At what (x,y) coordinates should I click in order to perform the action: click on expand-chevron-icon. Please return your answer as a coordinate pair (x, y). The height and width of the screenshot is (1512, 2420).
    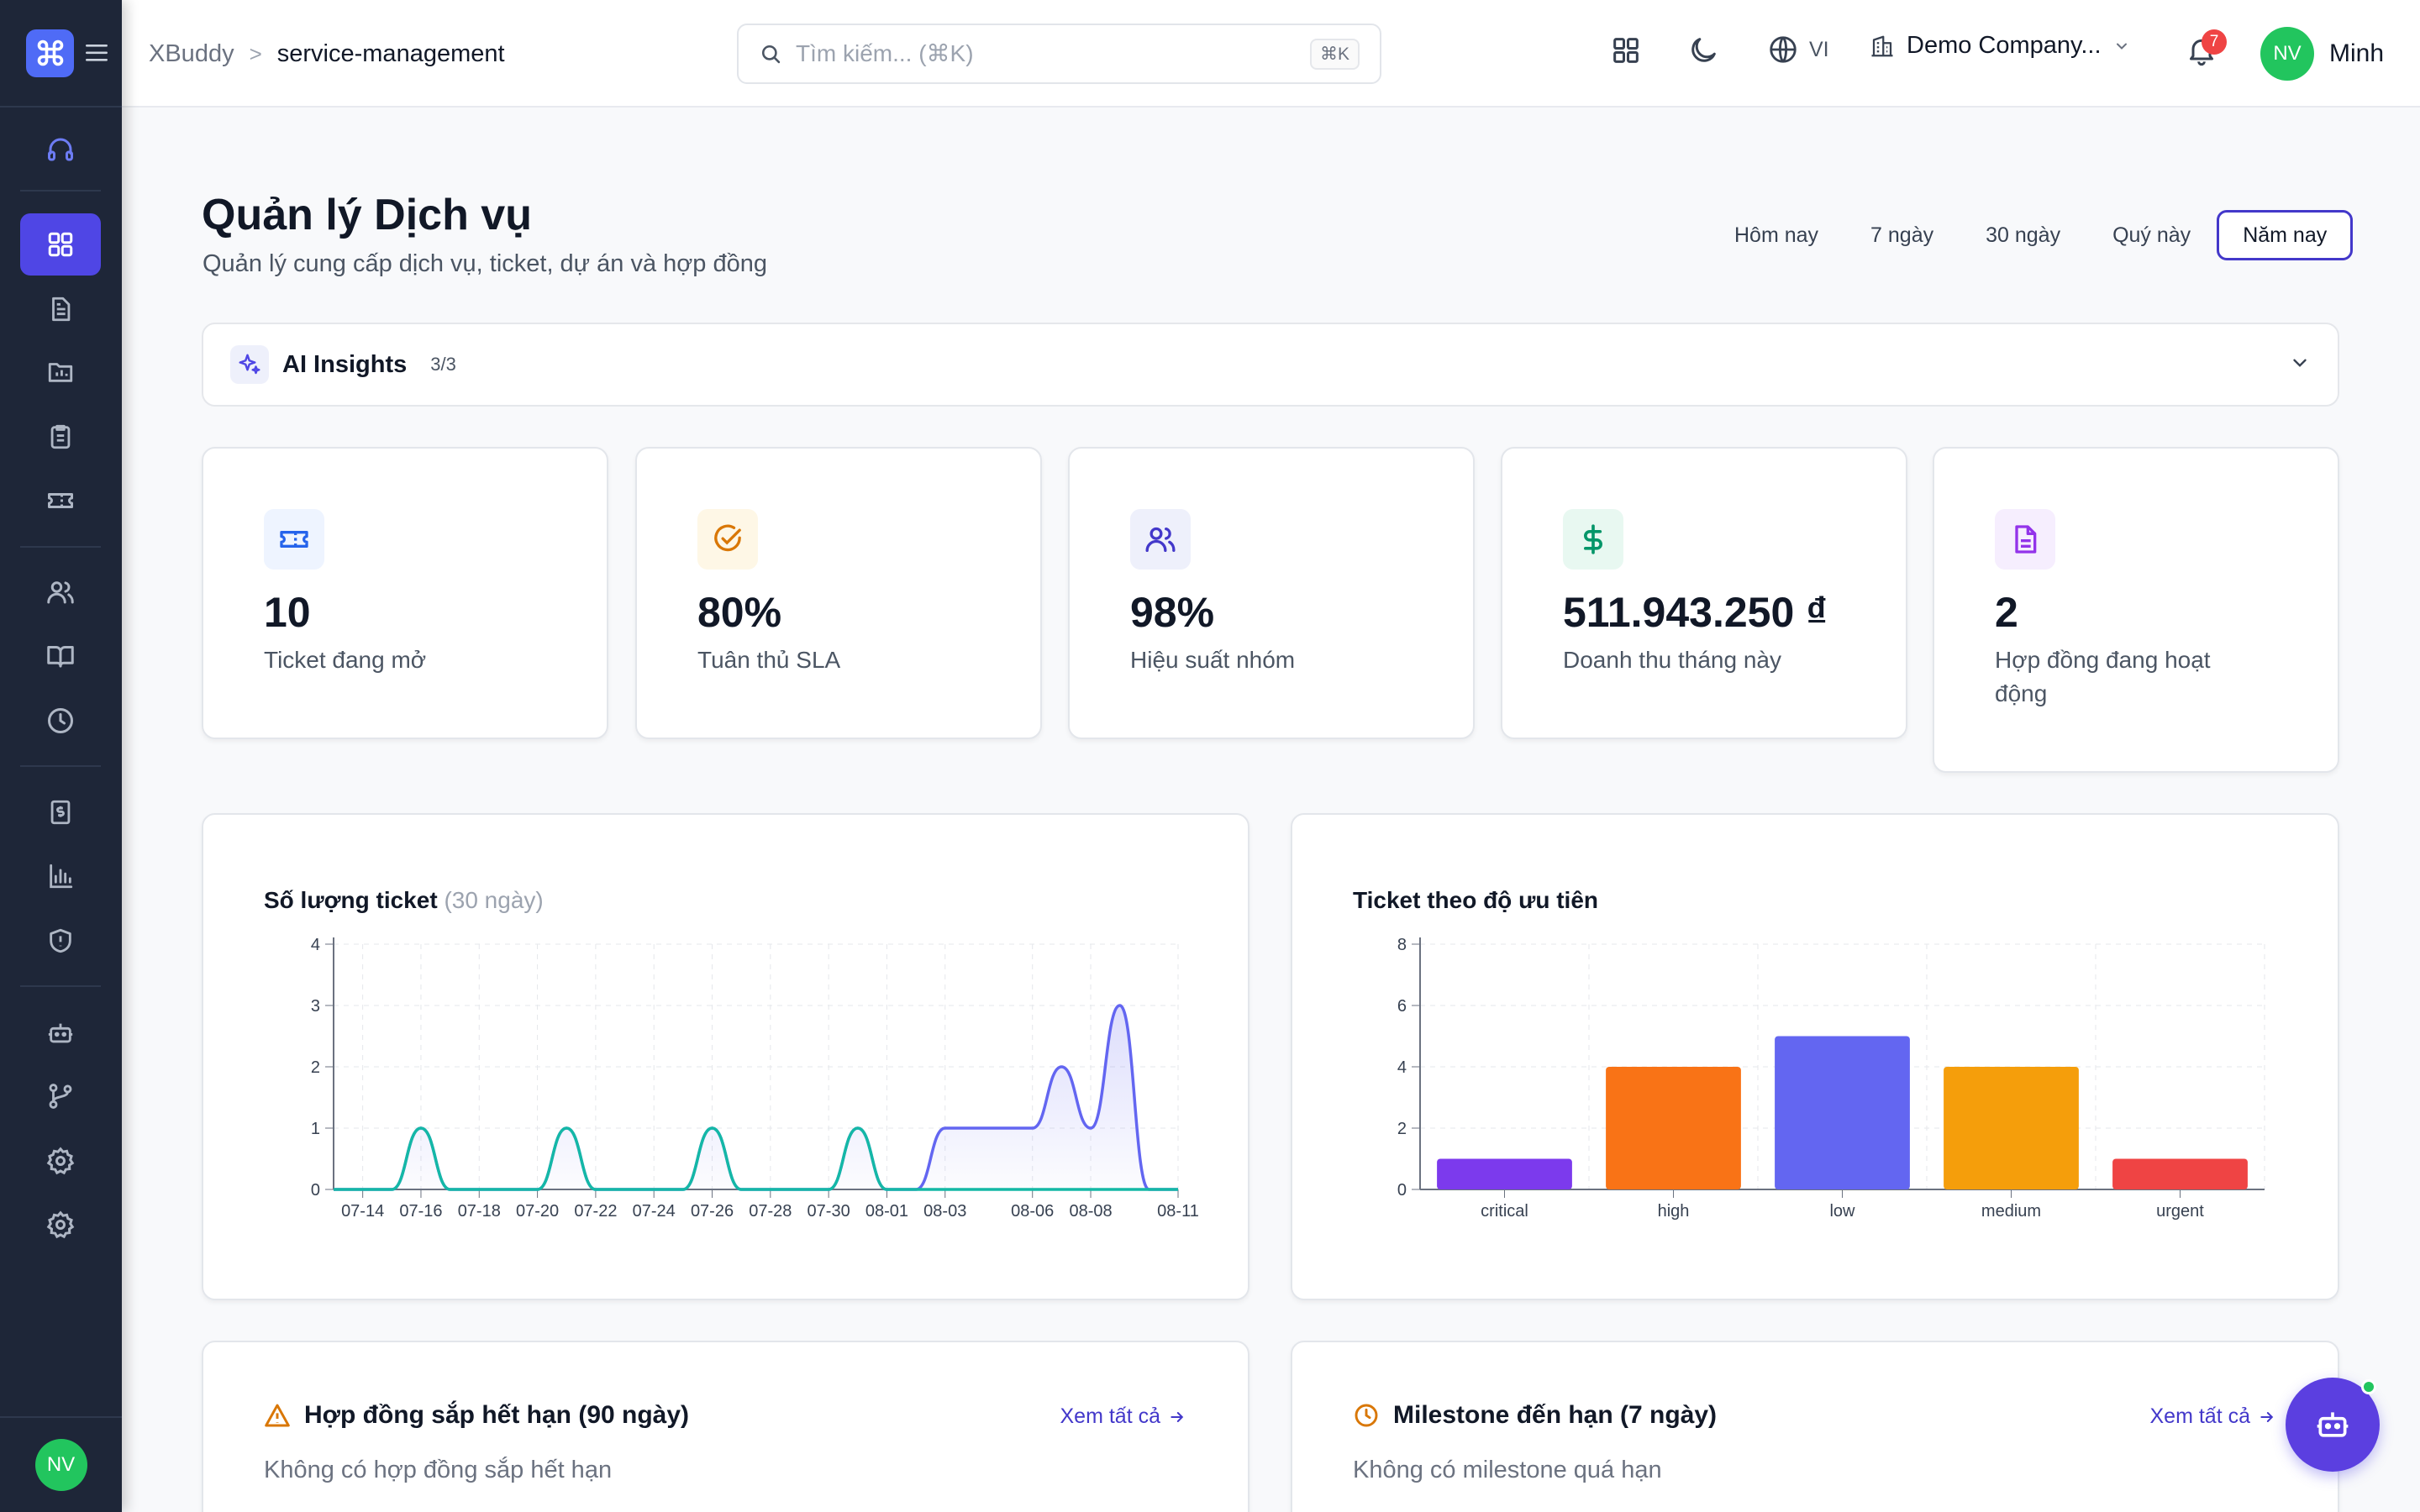
    Looking at the image, I should click on (2300, 365).